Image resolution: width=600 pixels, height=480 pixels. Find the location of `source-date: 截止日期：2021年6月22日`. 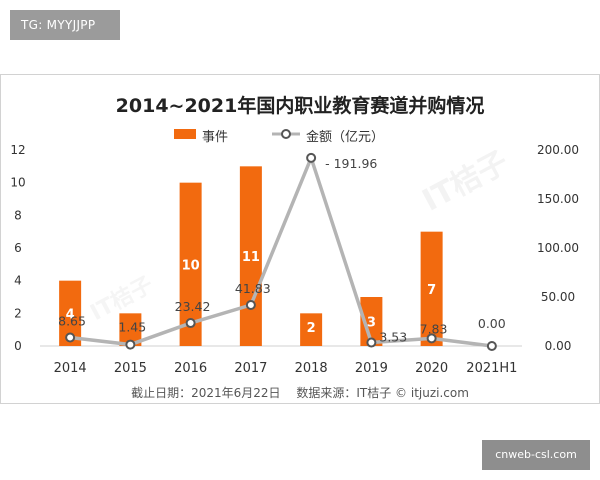

source-date: 截止日期：2021年6月22日 is located at coordinates (206, 393).